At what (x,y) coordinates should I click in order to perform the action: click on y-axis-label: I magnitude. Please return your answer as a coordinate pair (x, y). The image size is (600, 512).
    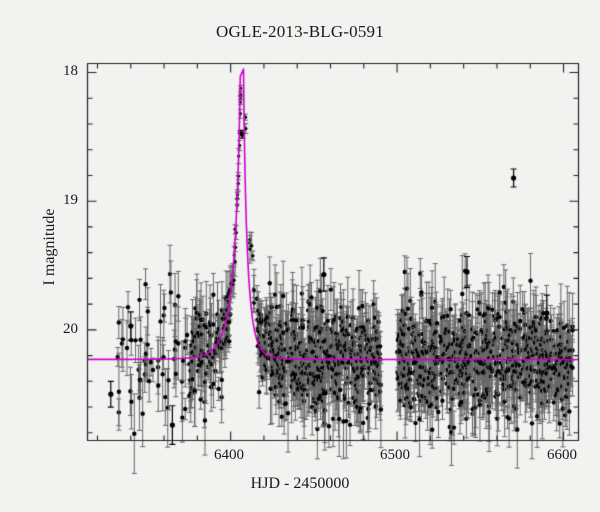
    Looking at the image, I should click on (49, 247).